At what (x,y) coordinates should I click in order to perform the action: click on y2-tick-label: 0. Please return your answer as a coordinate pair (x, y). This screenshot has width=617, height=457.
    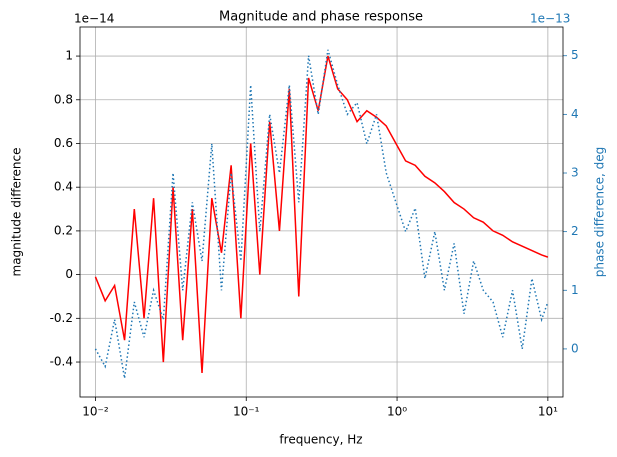
    Looking at the image, I should click on (575, 348).